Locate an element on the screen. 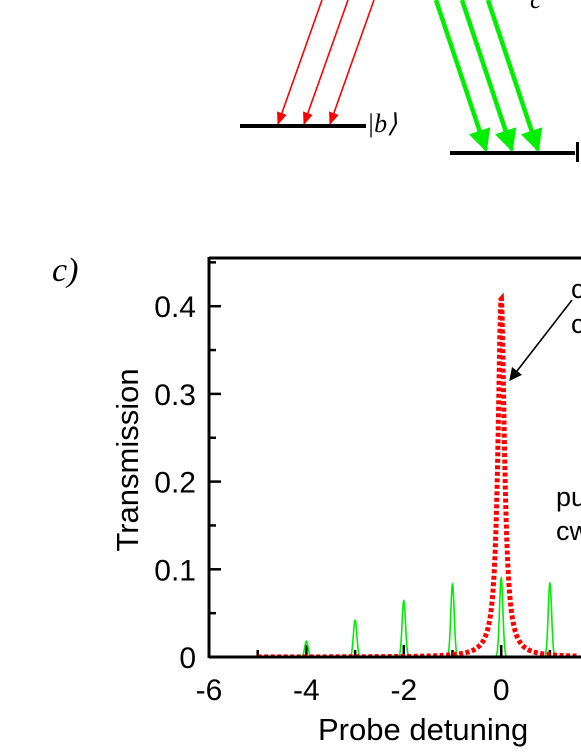 The width and height of the screenshot is (581, 752). x-tick-label: -6 is located at coordinates (209, 690).